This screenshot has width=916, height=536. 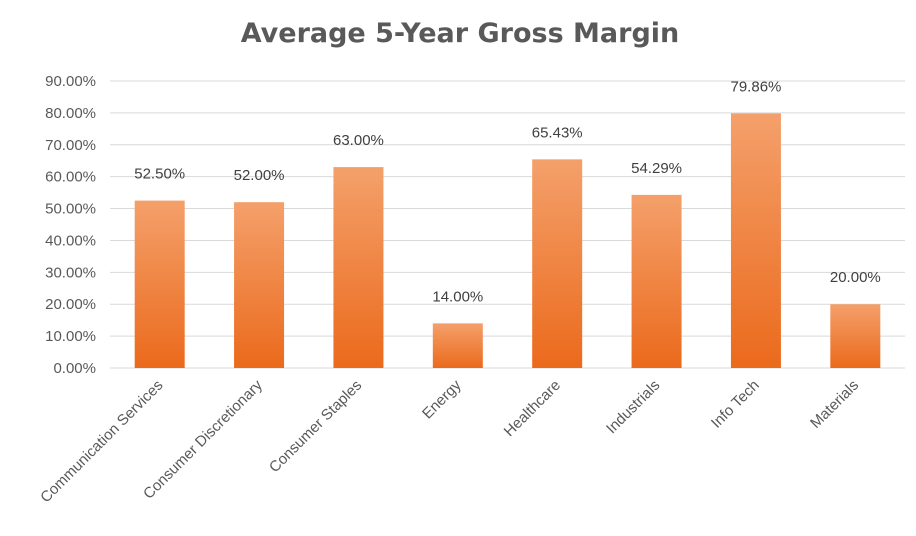 I want to click on data-label: 79.86%, so click(x=756, y=86).